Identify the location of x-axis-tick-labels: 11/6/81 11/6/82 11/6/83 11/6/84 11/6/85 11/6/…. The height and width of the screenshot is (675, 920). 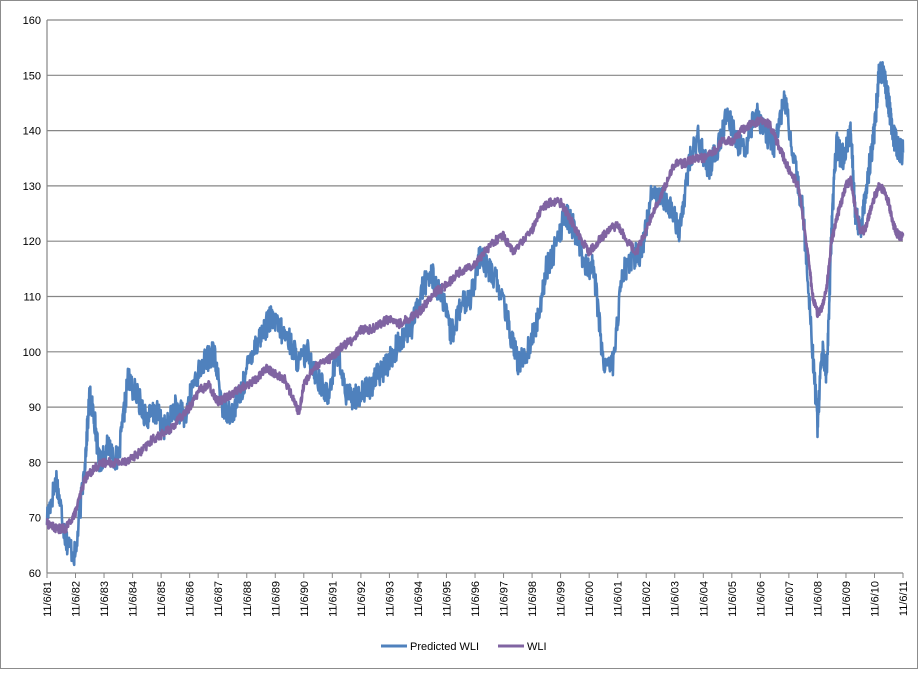
(476, 595).